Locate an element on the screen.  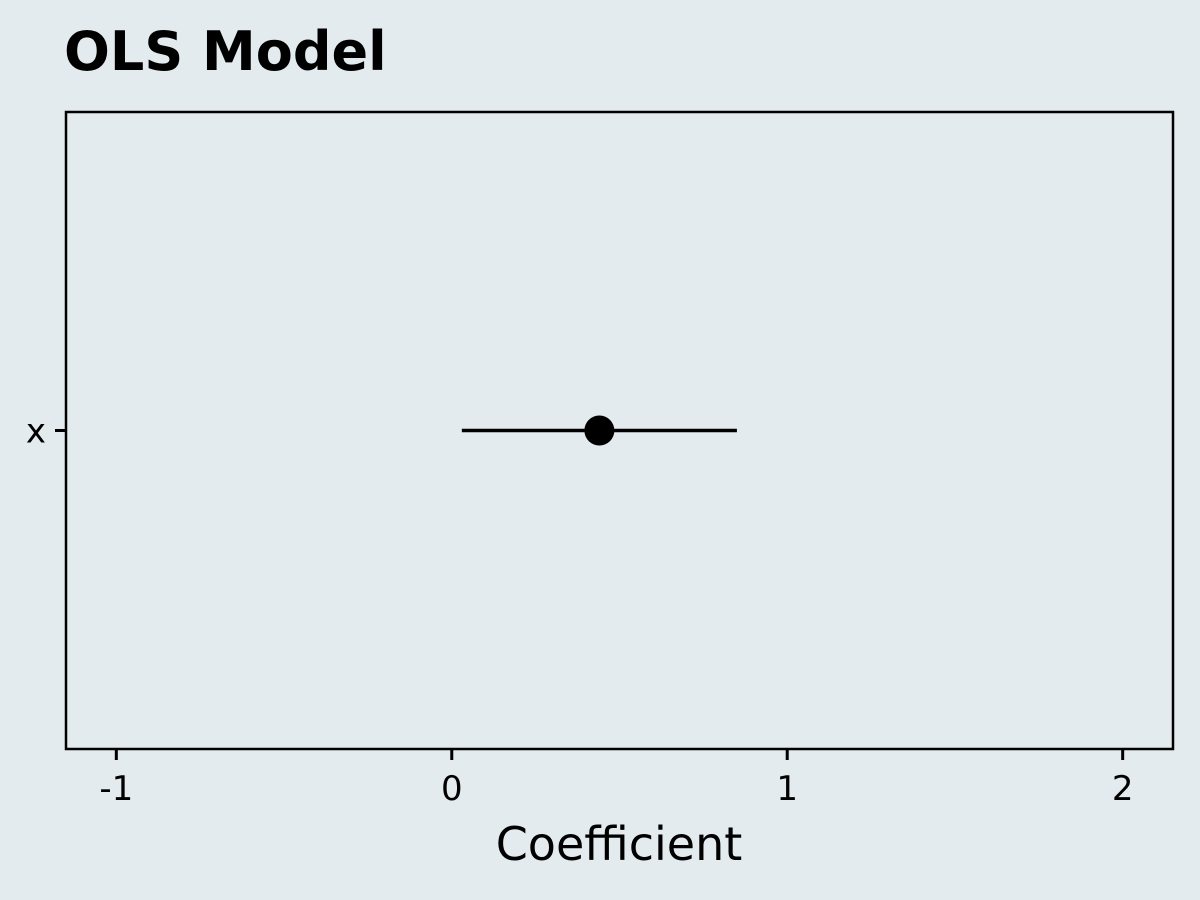
y-axis: x is located at coordinates (46, 432).